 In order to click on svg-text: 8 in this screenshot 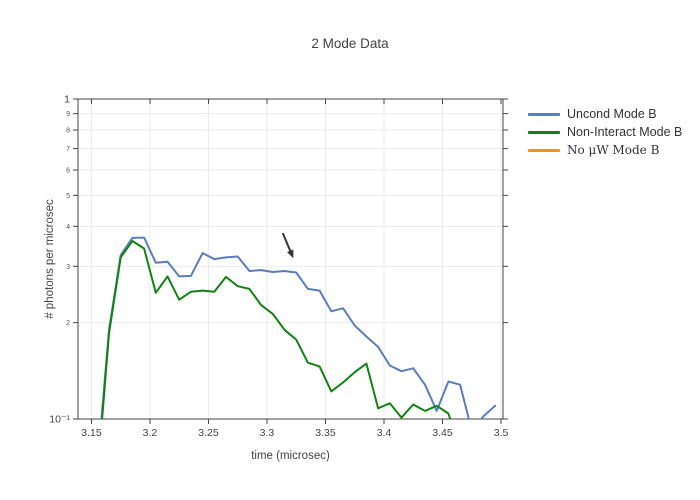, I will do `click(68, 131)`.